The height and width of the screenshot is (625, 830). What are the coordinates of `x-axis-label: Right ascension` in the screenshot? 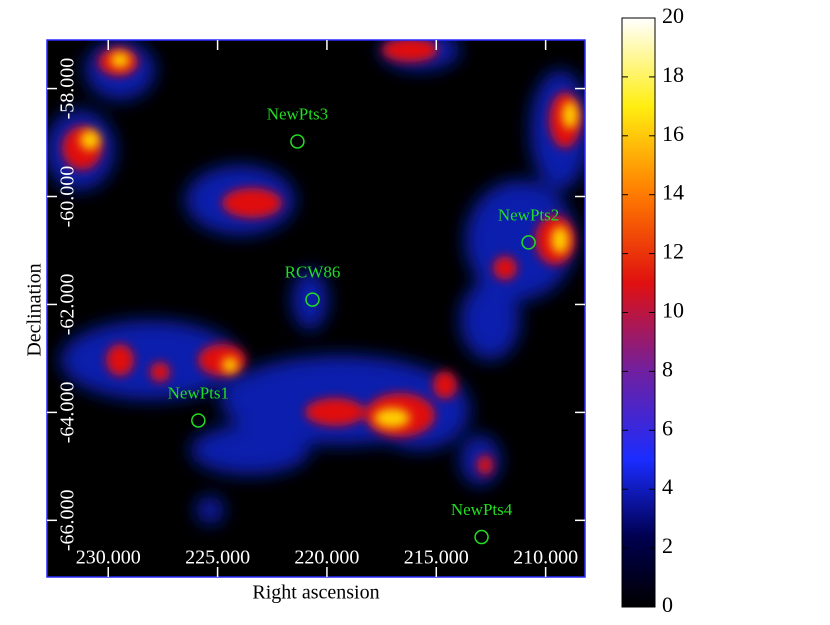 It's located at (315, 593).